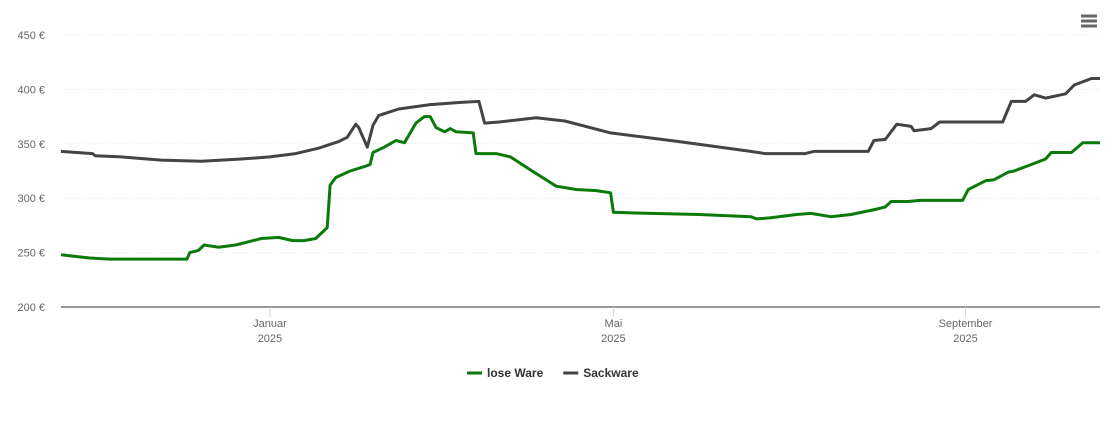 Image resolution: width=1110 pixels, height=428 pixels. I want to click on y-tick-label: 250 €, so click(31, 254).